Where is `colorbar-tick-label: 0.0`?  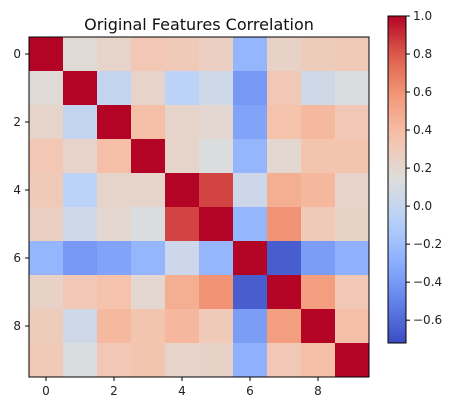
colorbar-tick-label: 0.0 is located at coordinates (422, 206).